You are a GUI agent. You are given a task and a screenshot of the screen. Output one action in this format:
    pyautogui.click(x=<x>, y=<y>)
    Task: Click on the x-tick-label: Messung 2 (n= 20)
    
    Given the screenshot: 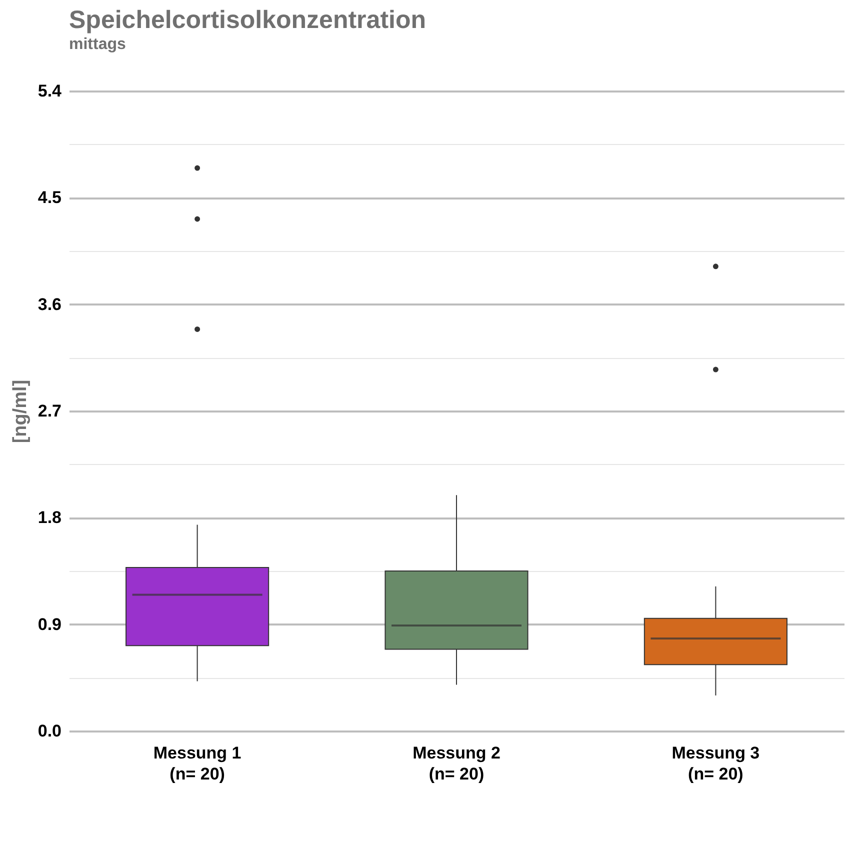 What is the action you would take?
    pyautogui.click(x=456, y=764)
    